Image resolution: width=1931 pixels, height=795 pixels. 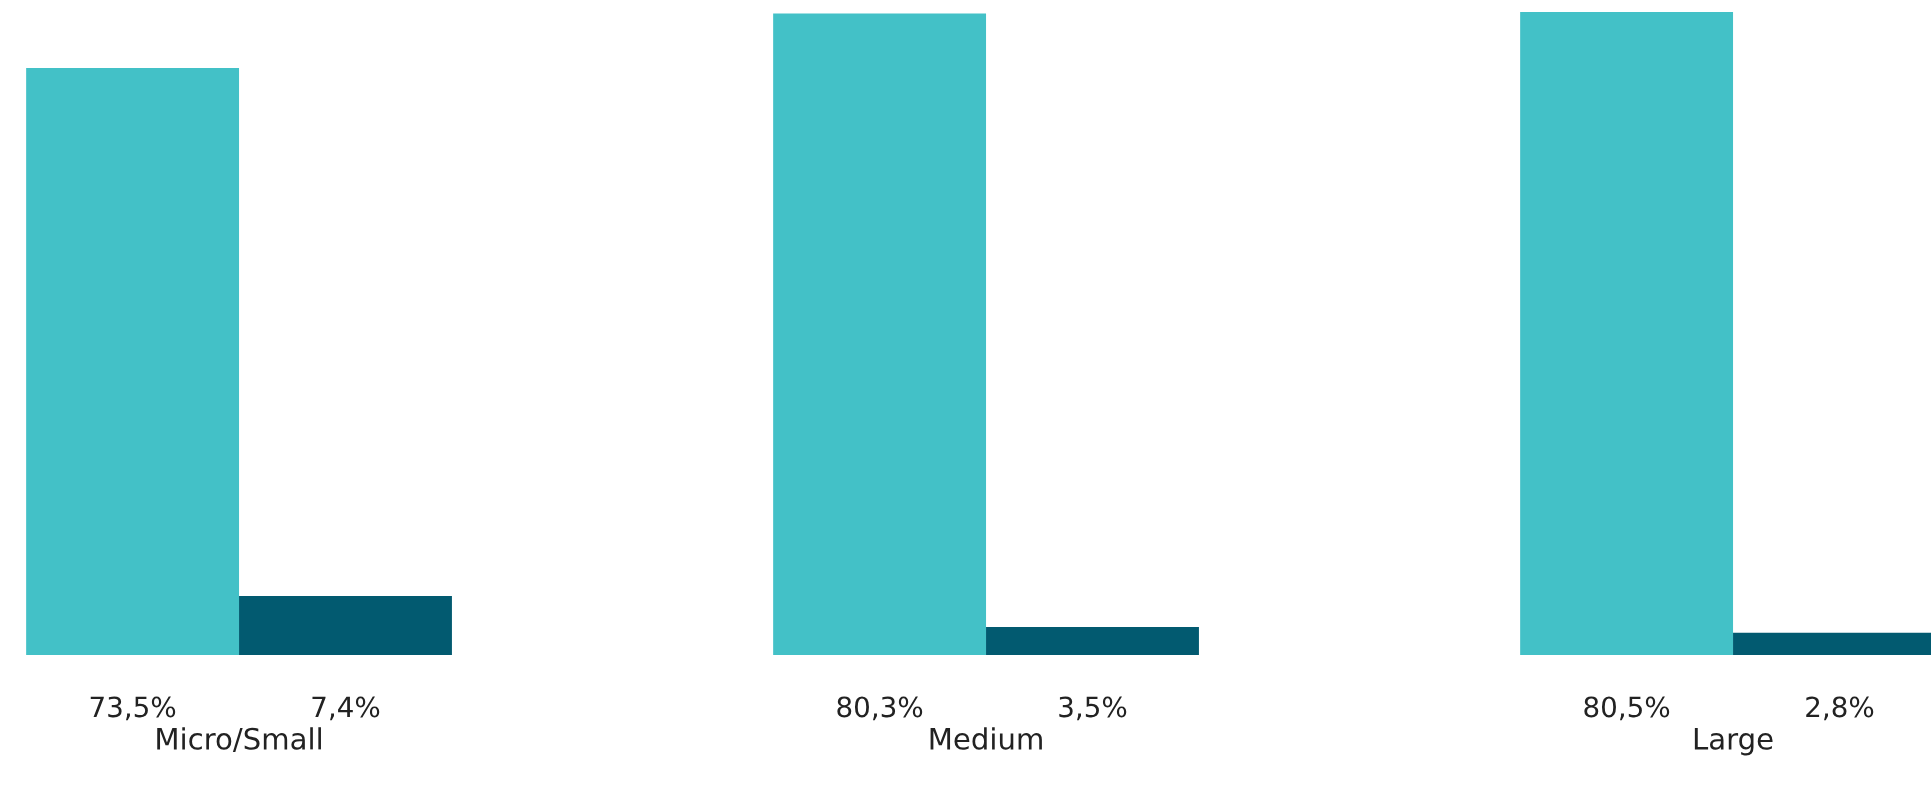 I want to click on x-tick-label: Micro/Small, so click(x=239, y=740).